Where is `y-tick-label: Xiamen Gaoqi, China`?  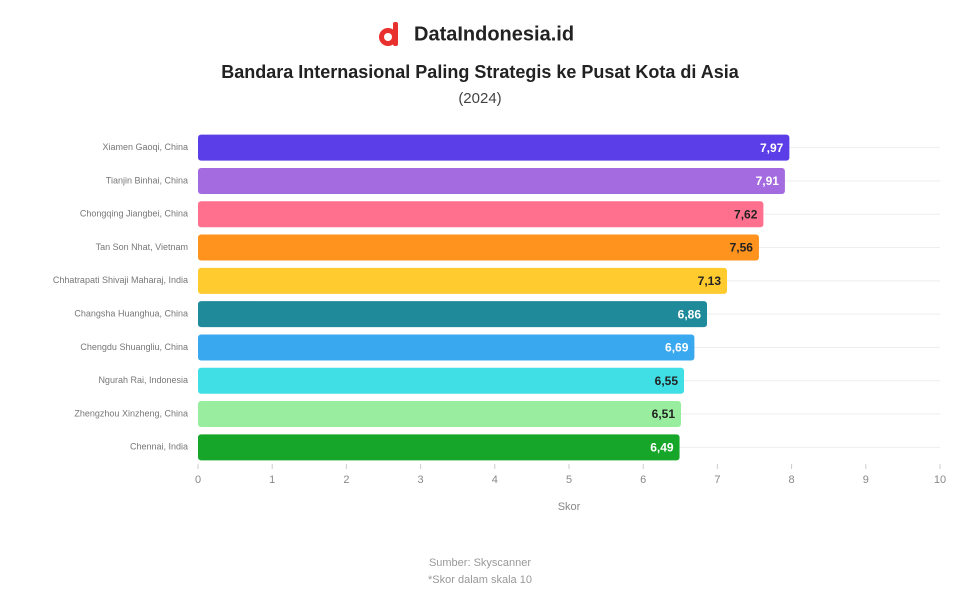 y-tick-label: Xiamen Gaoqi, China is located at coordinates (145, 147).